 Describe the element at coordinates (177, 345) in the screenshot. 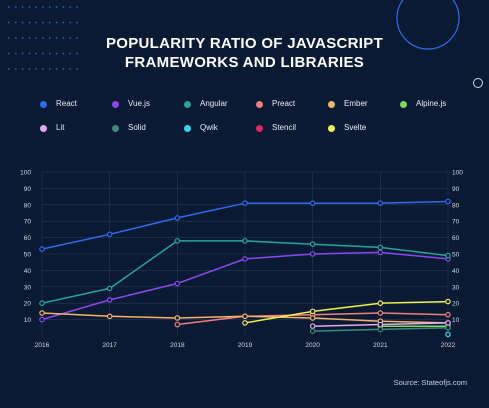

I see `x-tick-label: 2018` at that location.